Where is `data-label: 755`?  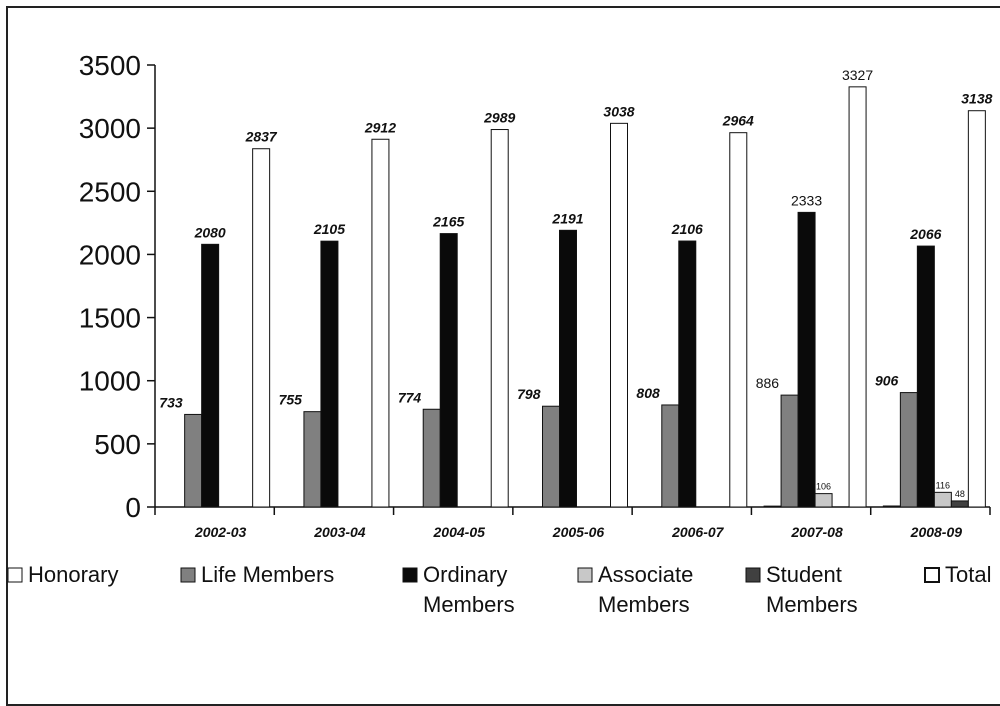
data-label: 755 is located at coordinates (291, 400).